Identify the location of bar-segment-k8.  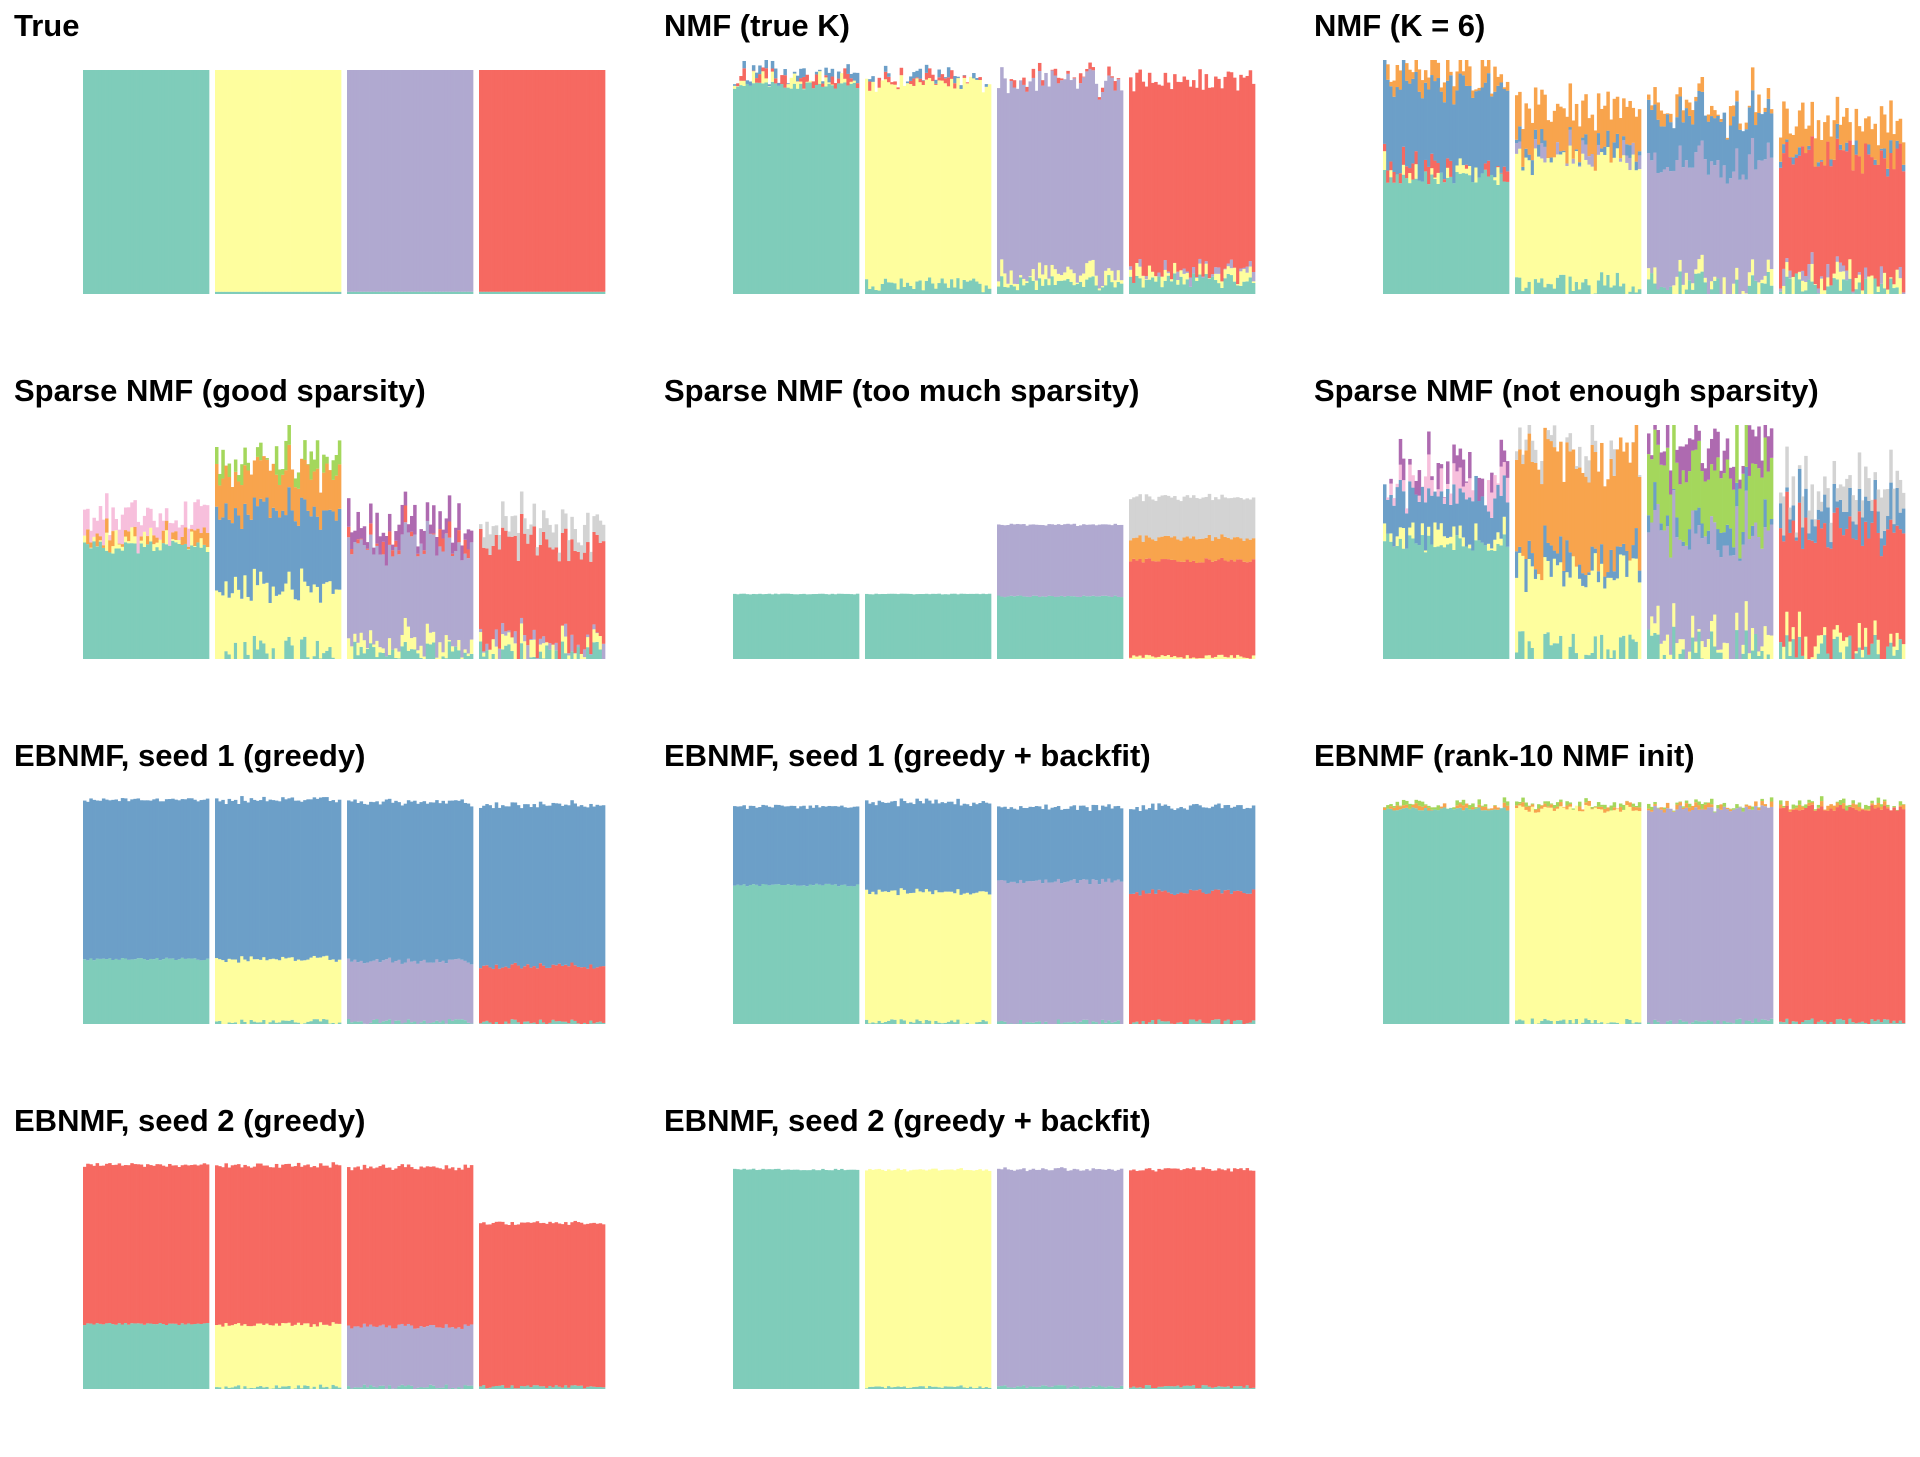
(123, 529).